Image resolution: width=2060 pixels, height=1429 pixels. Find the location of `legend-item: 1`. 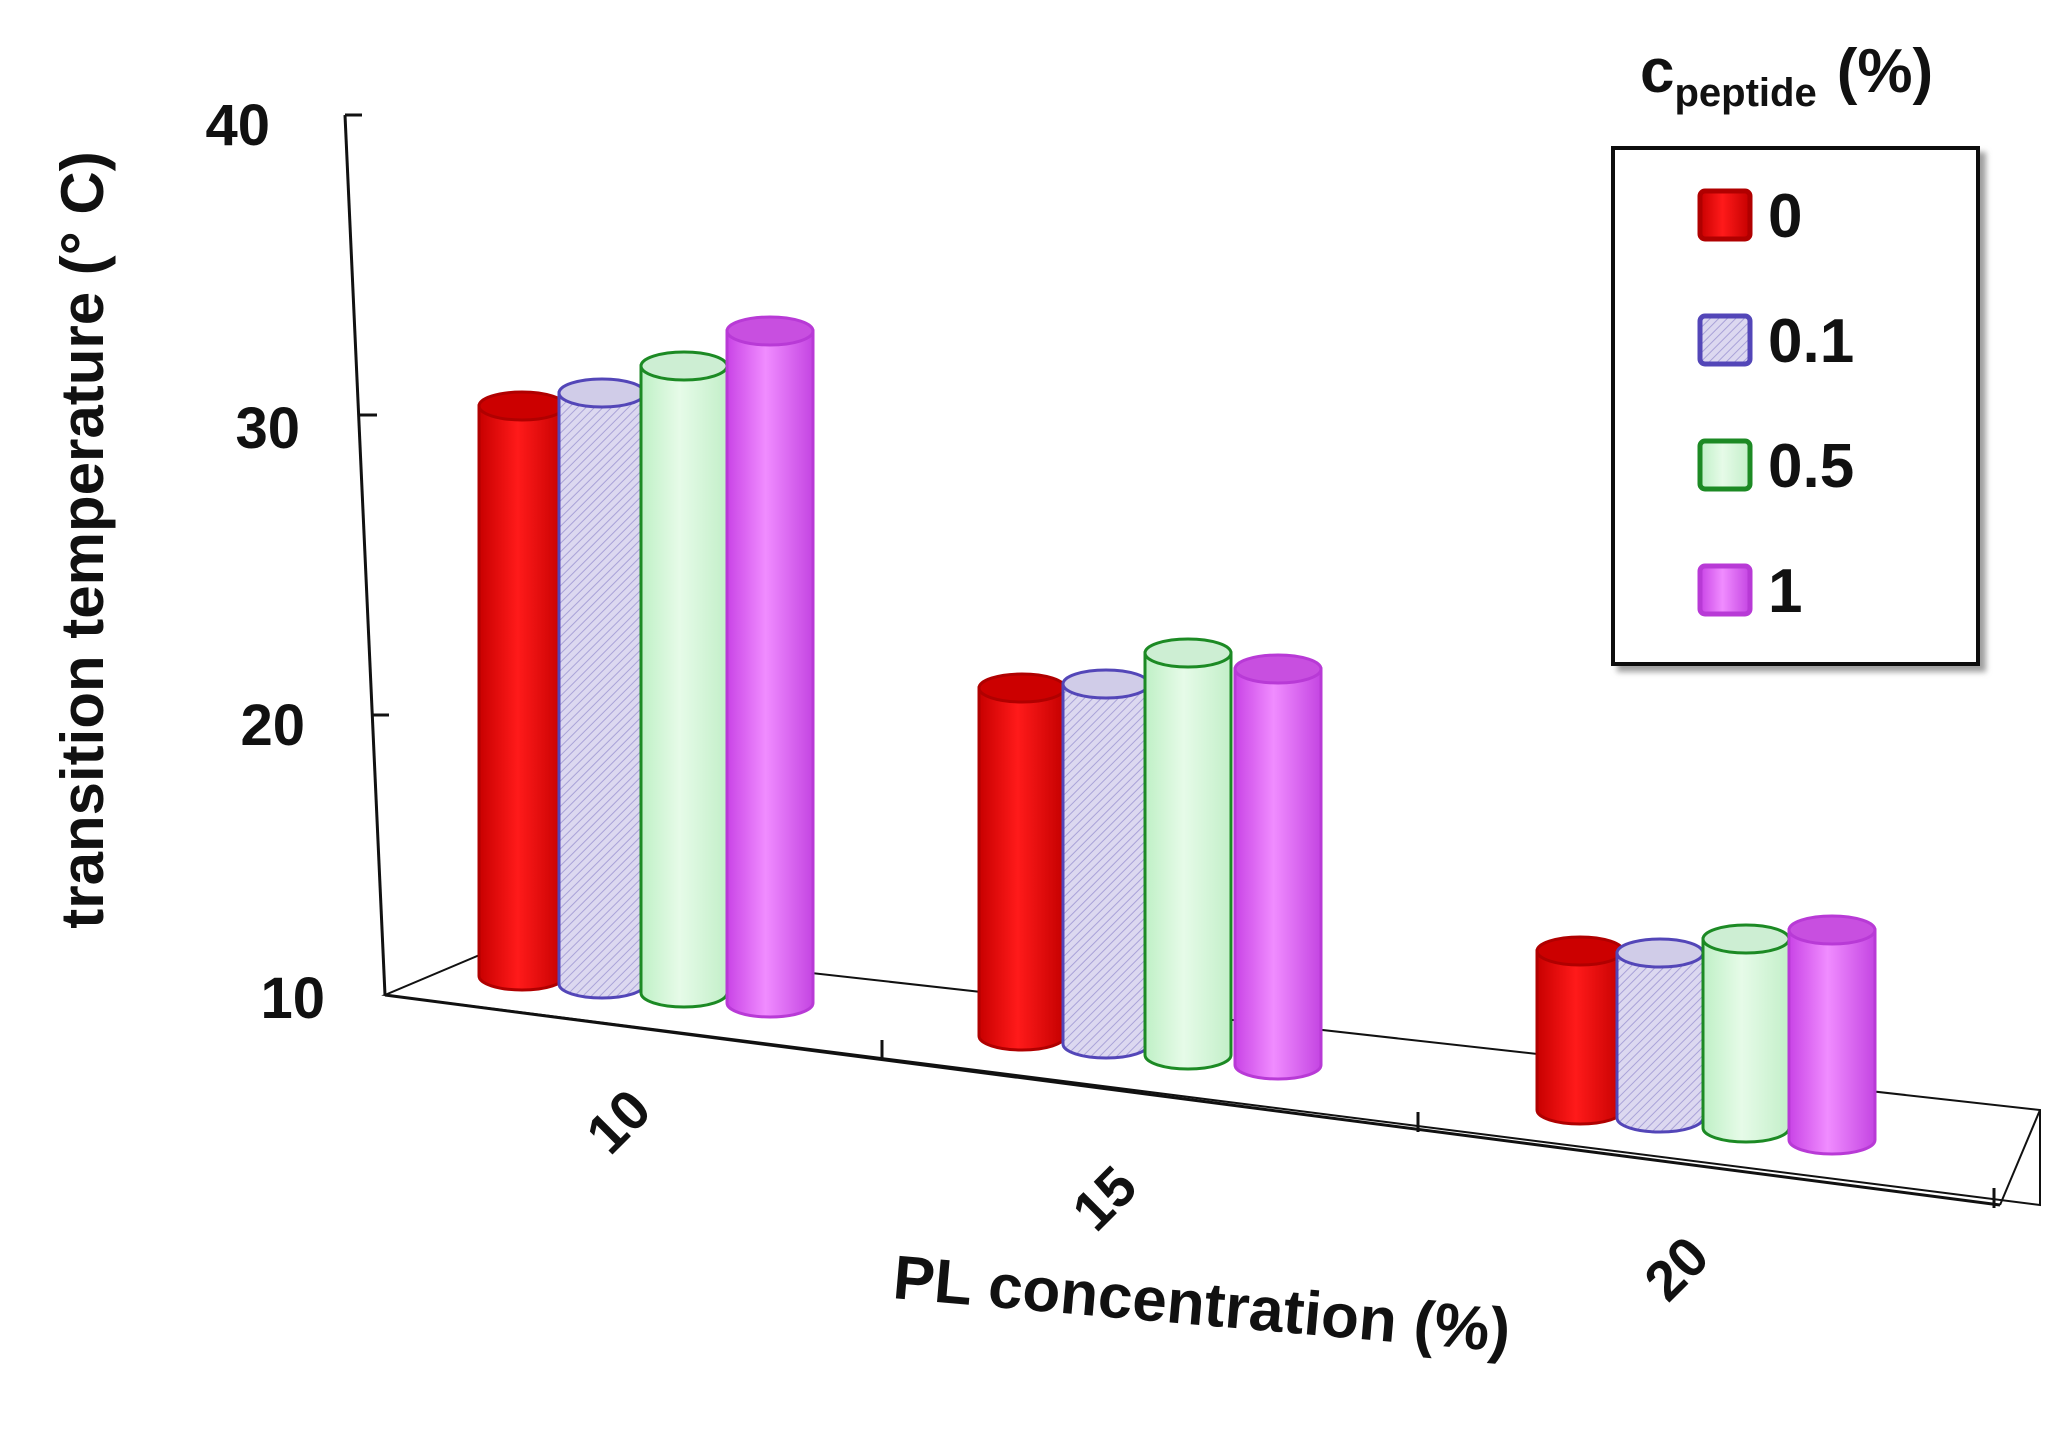

legend-item: 1 is located at coordinates (1749, 591).